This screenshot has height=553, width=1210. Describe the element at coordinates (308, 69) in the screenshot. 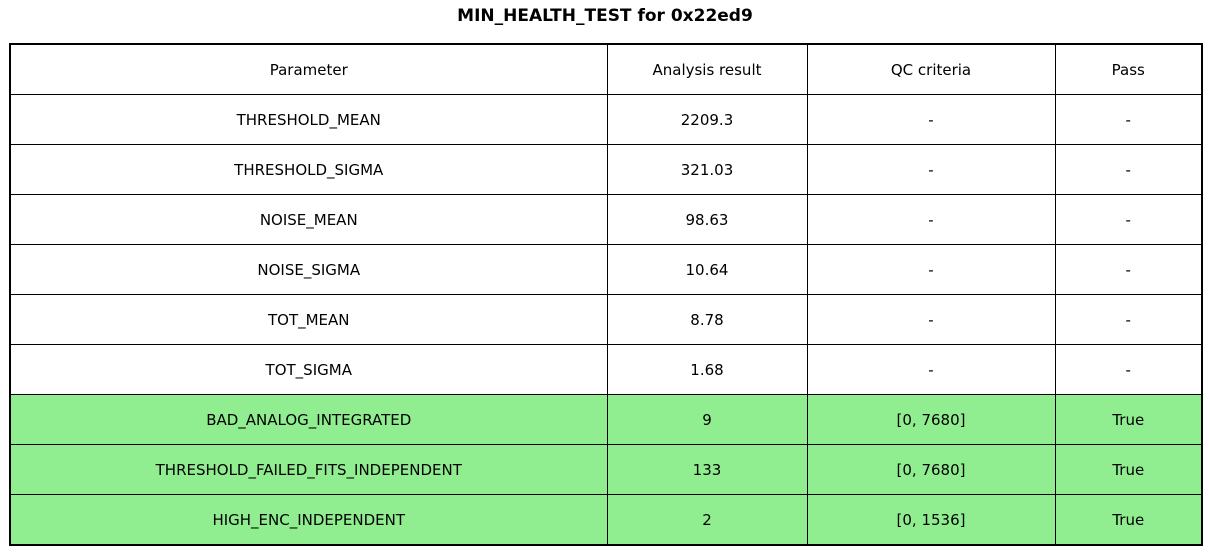

I see `header-parameter: Parameter` at that location.